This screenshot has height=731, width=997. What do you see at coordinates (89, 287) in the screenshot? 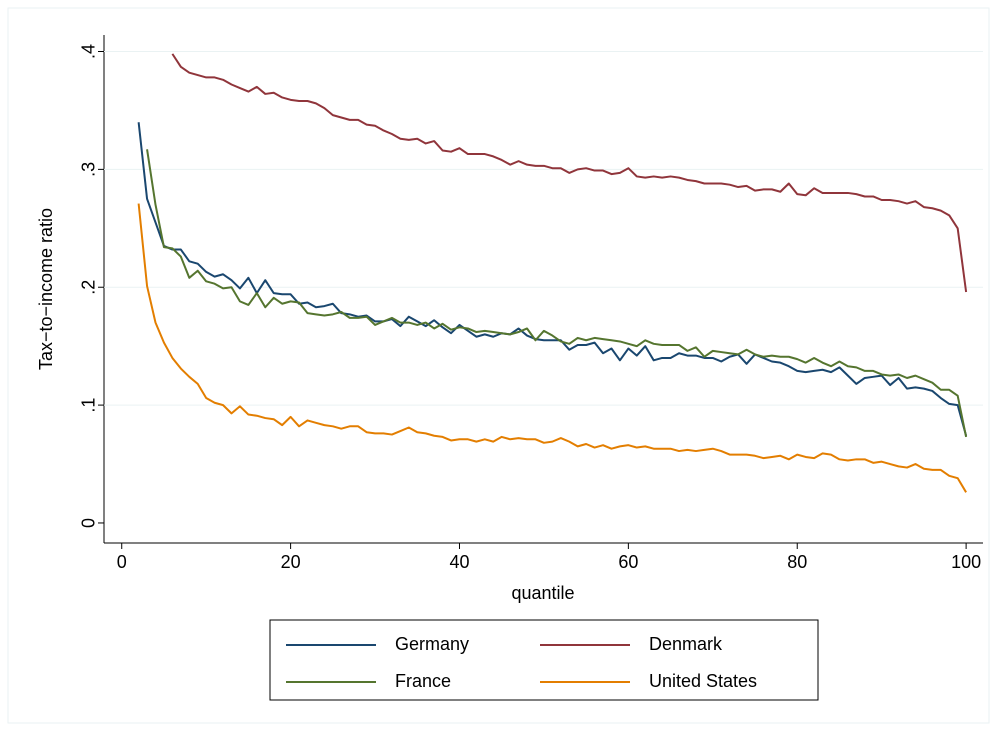
I see `y-tick-label: .2` at bounding box center [89, 287].